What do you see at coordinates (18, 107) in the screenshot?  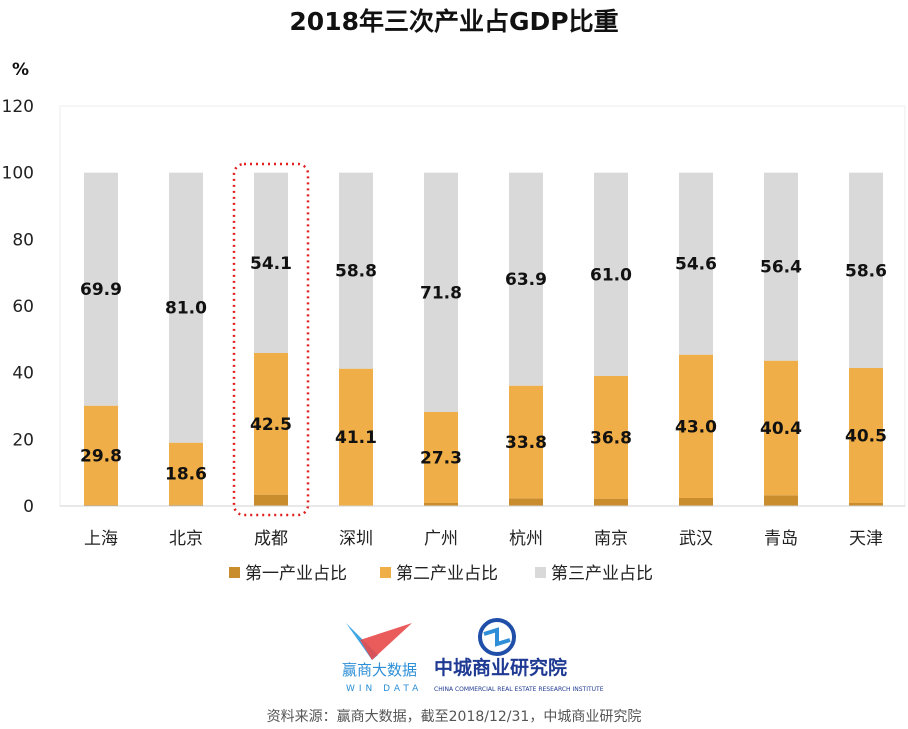 I see `y-tick-label: 120` at bounding box center [18, 107].